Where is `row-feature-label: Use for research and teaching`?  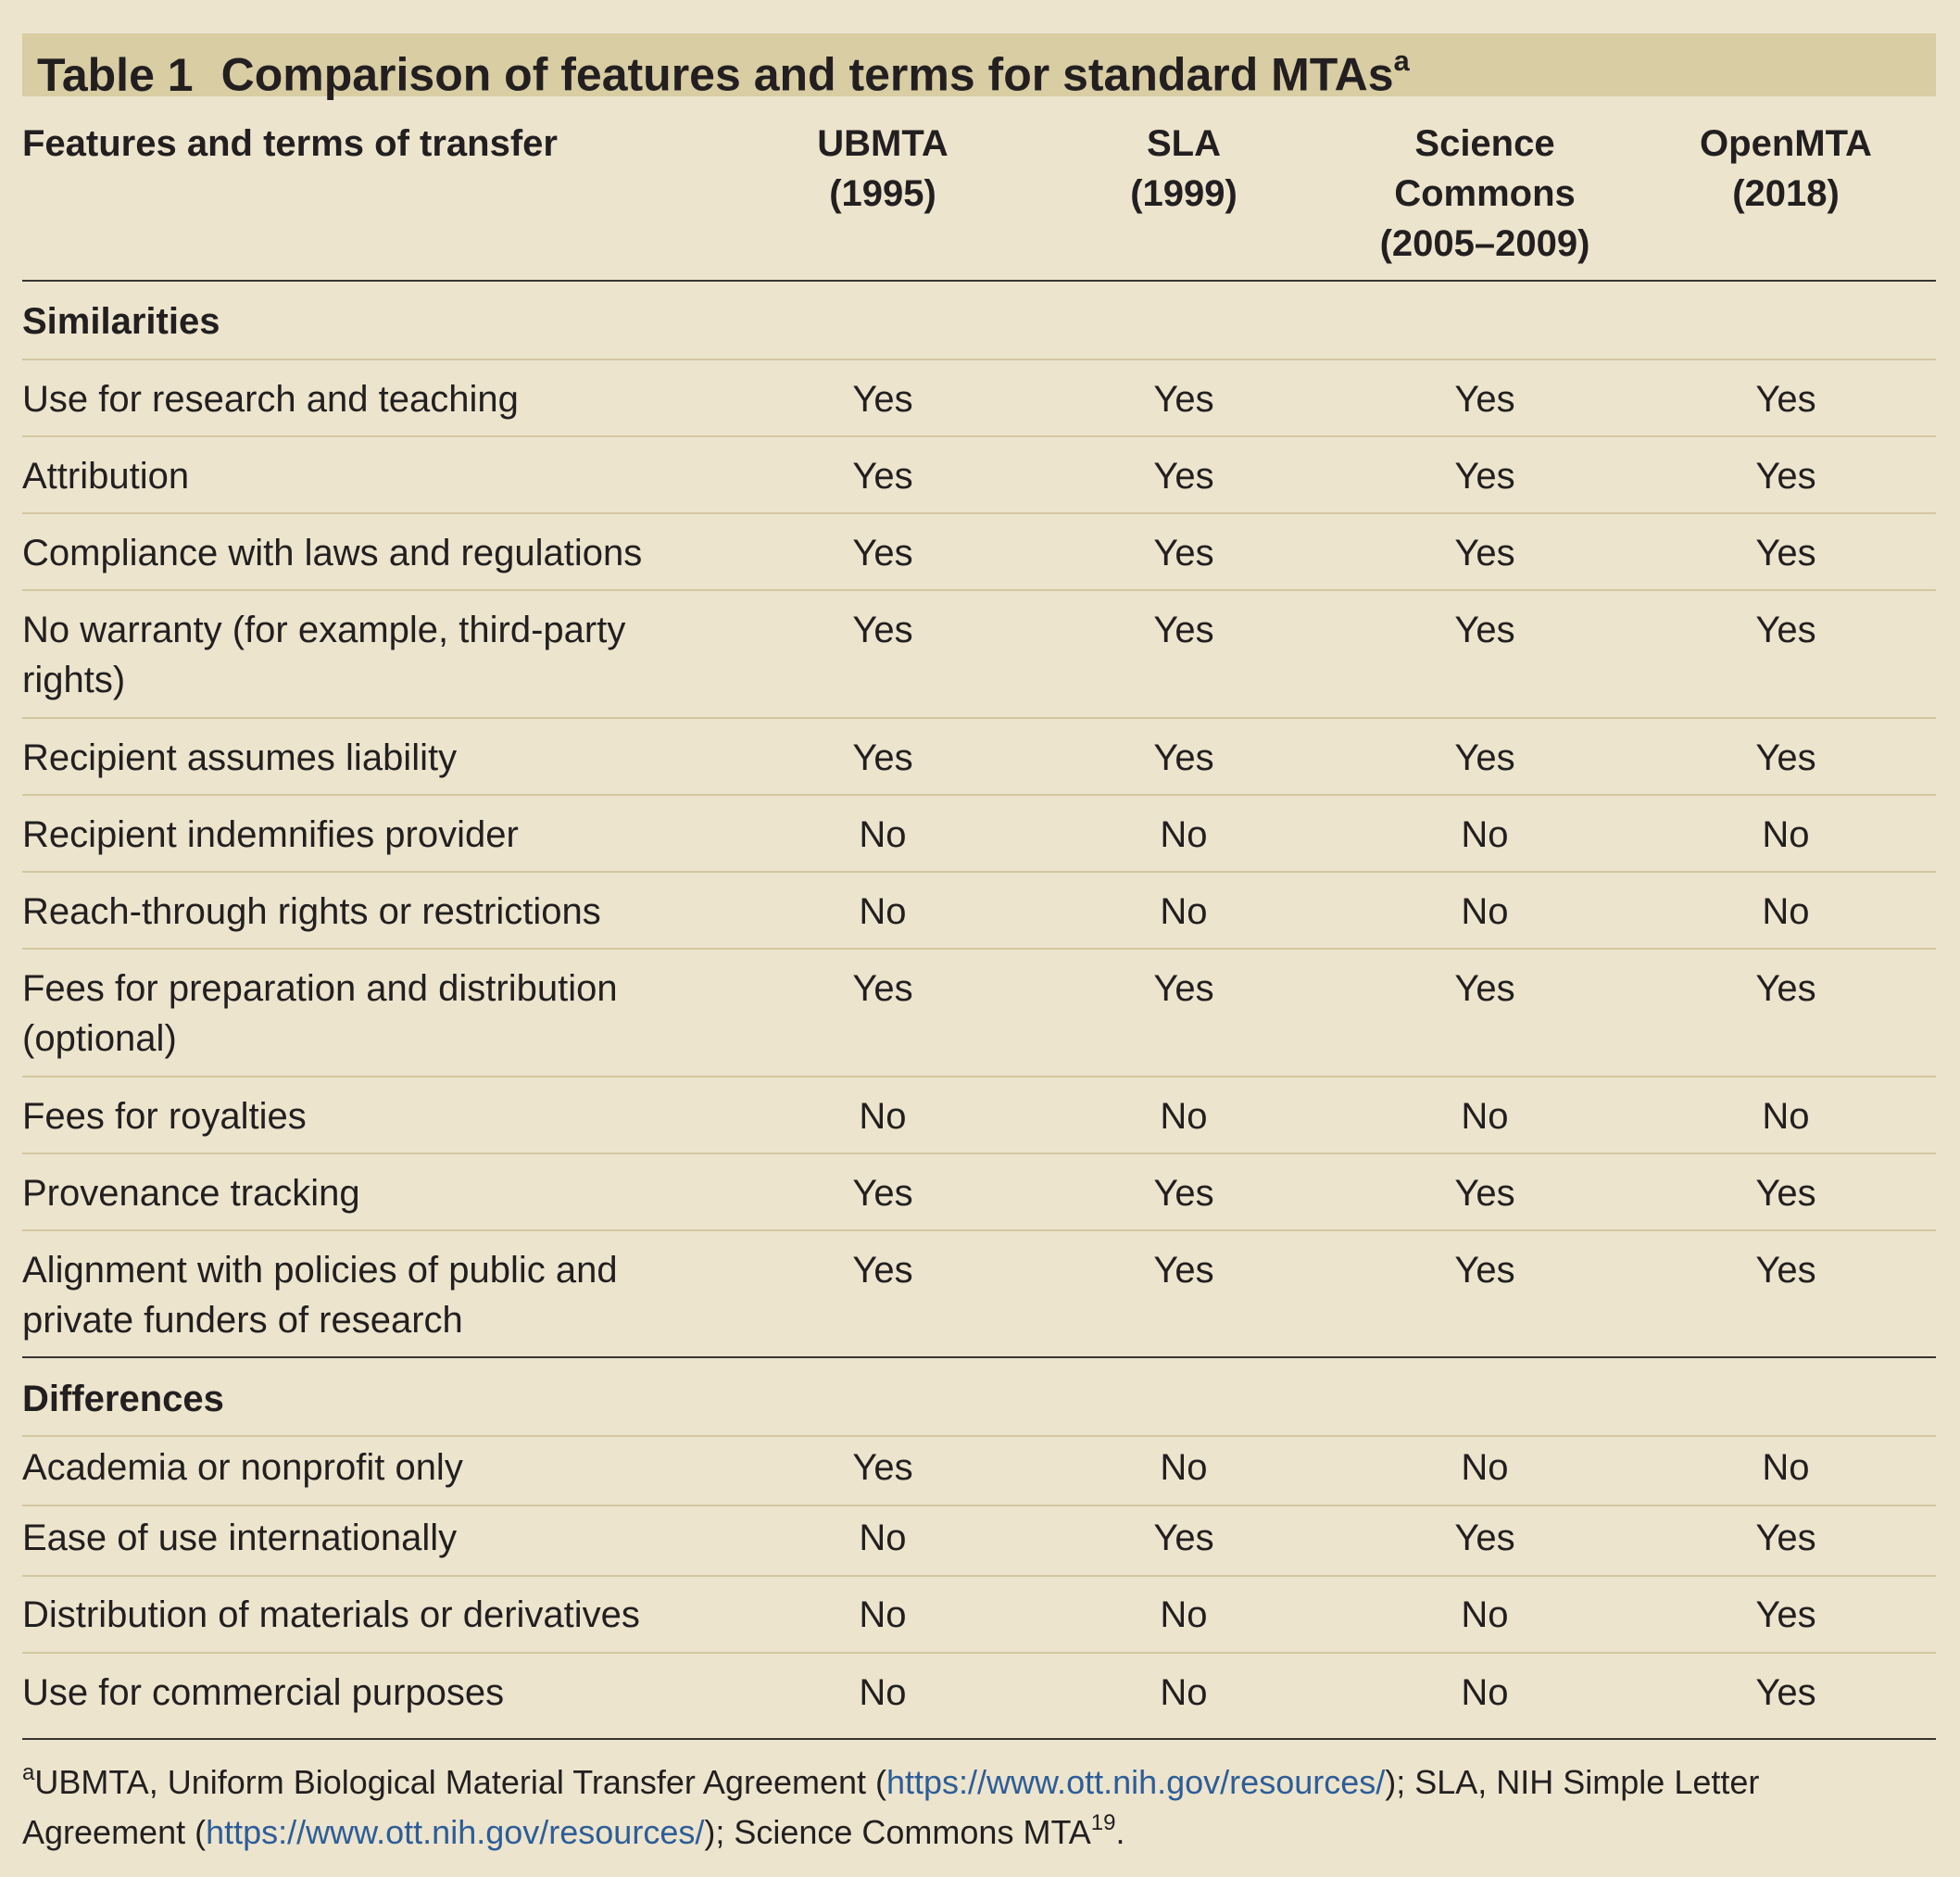
row-feature-label: Use for research and teaching is located at coordinates (270, 399).